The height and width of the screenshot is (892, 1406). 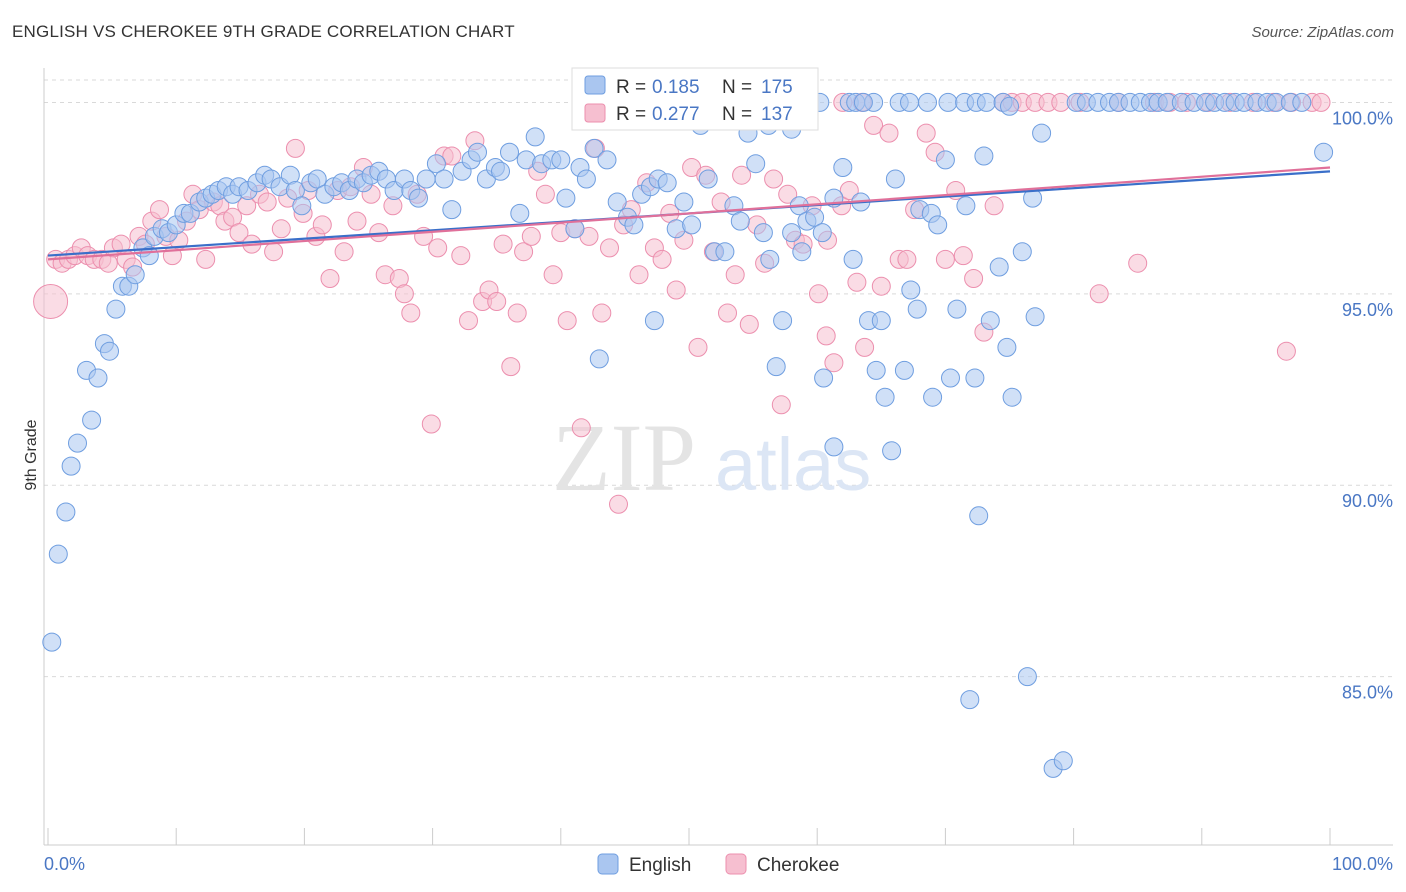 What do you see at coordinates (64, 864) in the screenshot?
I see `x-tick-label-0: 0.0%` at bounding box center [64, 864].